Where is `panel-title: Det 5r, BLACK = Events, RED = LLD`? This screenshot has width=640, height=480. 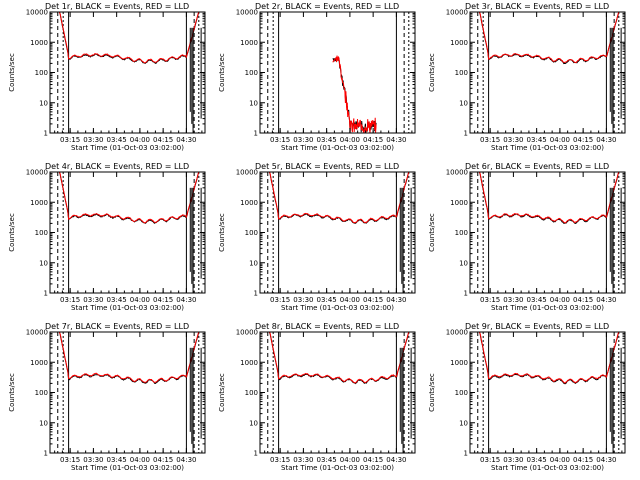
panel-title: Det 5r, BLACK = Events, RED = LLD is located at coordinates (327, 166).